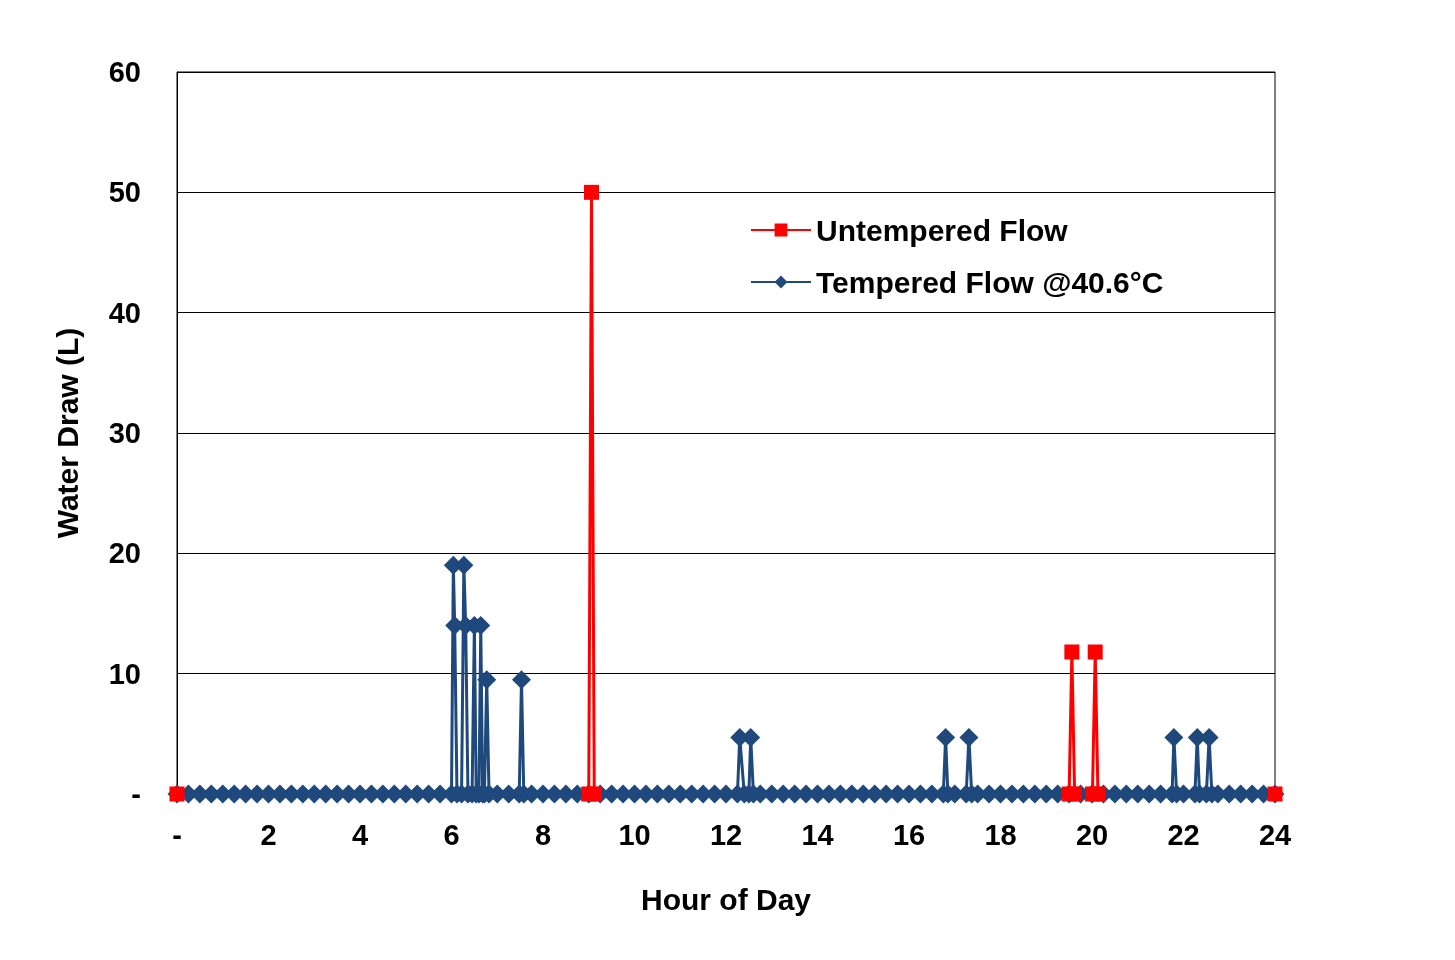  What do you see at coordinates (124, 72) in the screenshot?
I see `y-tick-label: 60` at bounding box center [124, 72].